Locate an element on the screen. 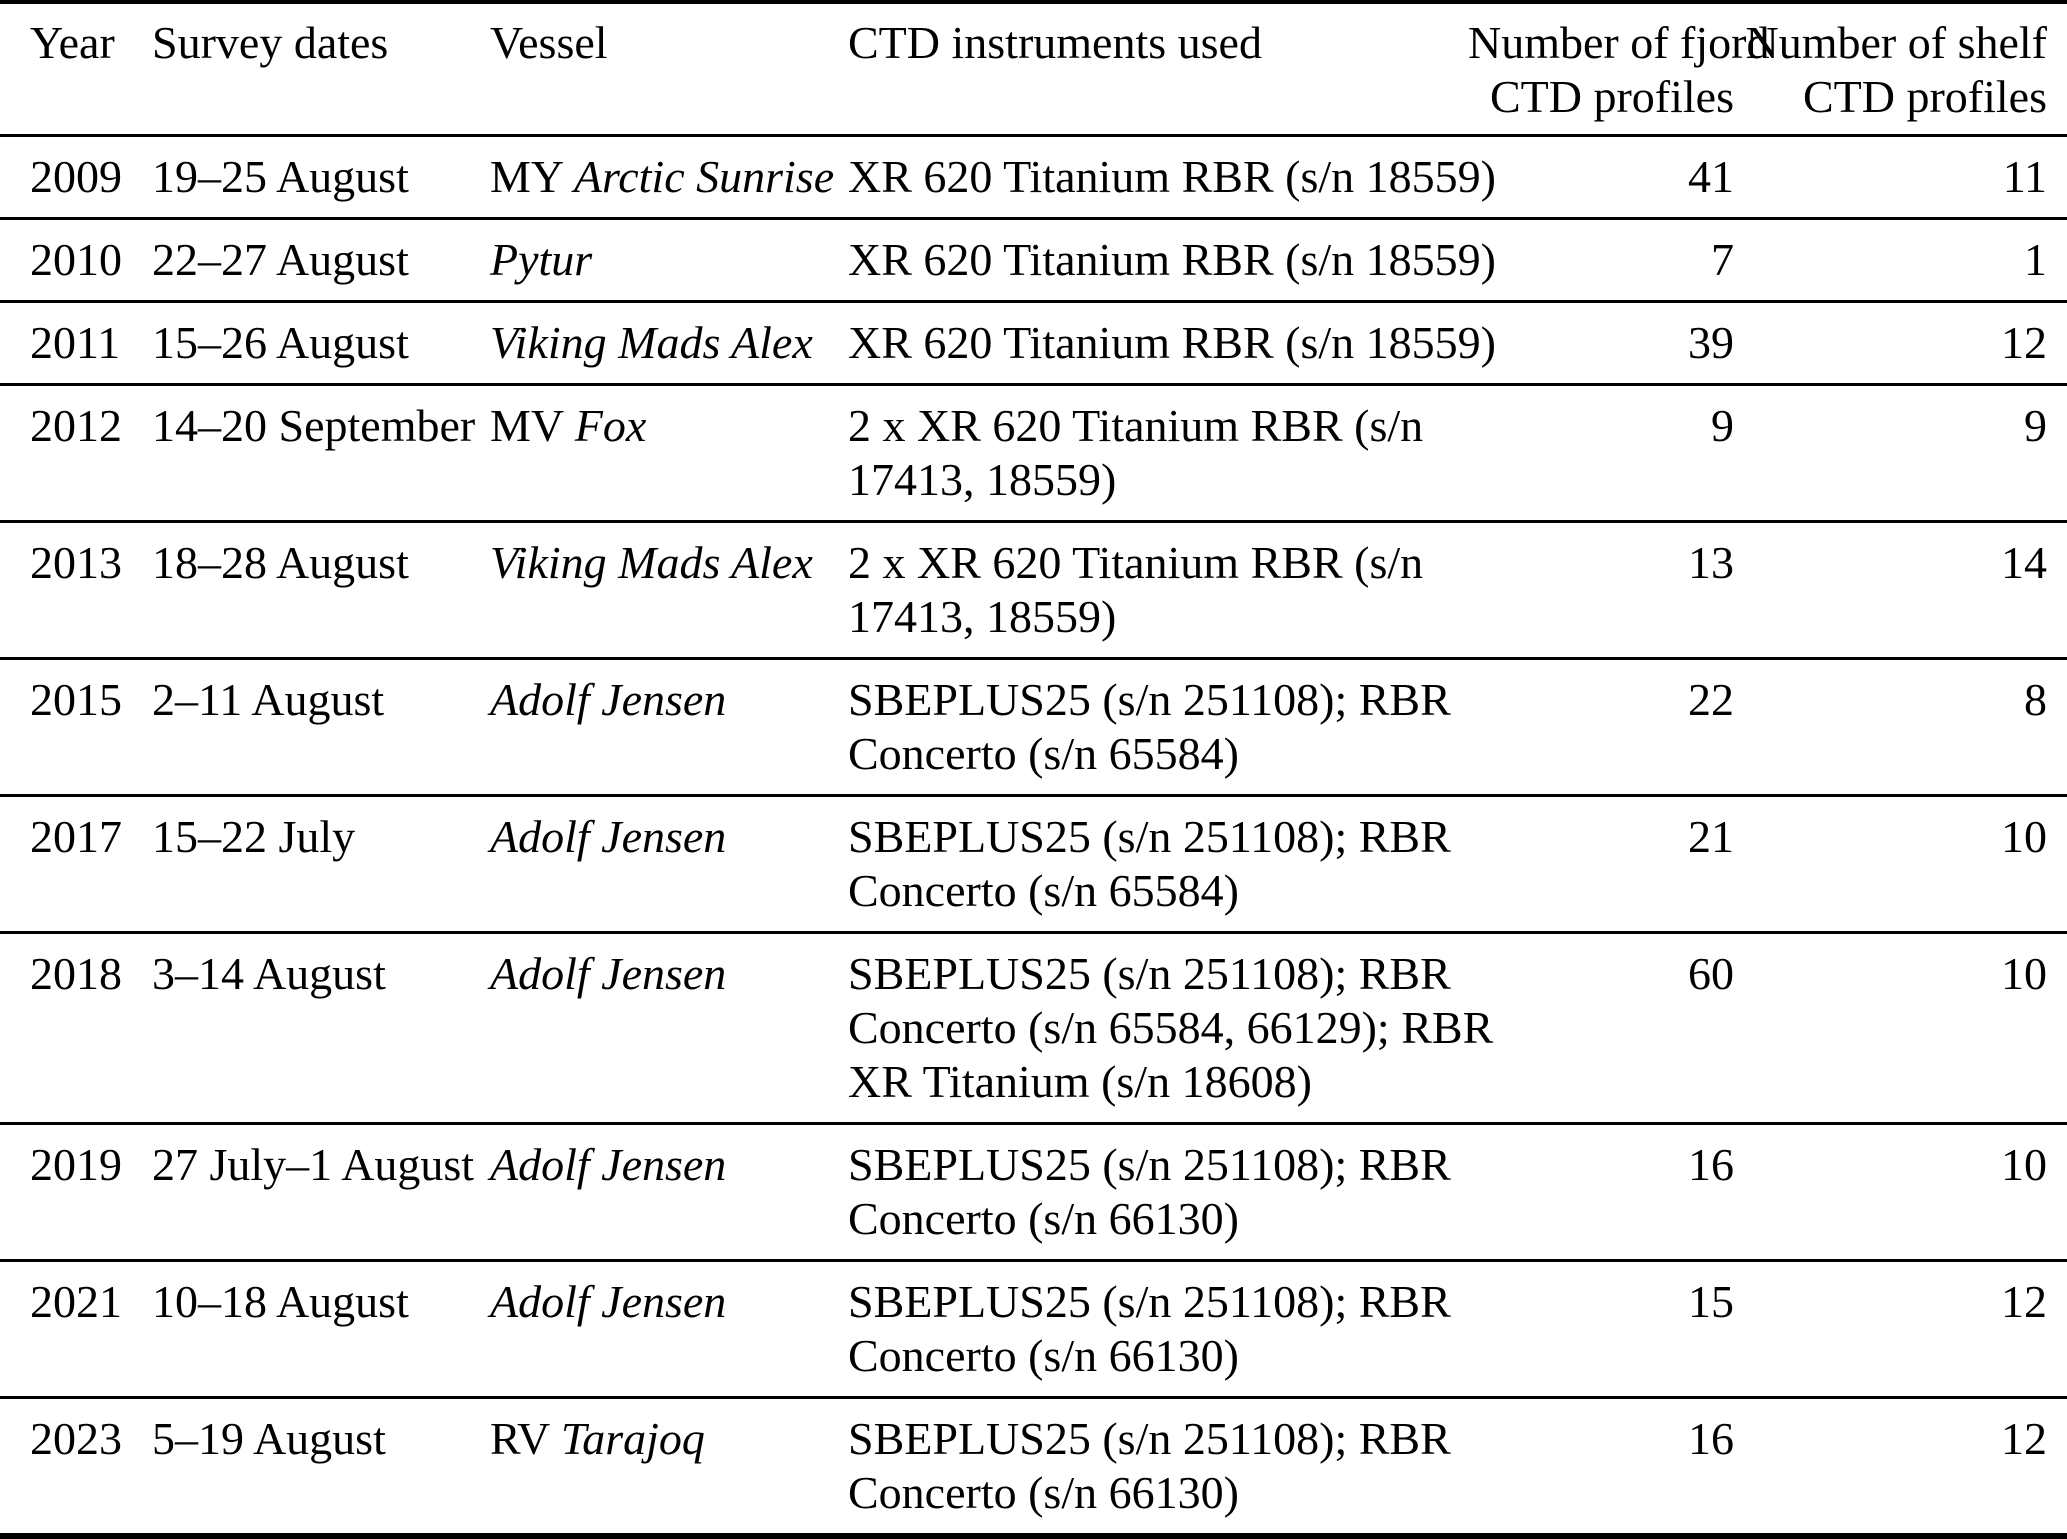 Image resolution: width=2067 pixels, height=1539 pixels. shelf-count-cell: 14 is located at coordinates (2024, 562).